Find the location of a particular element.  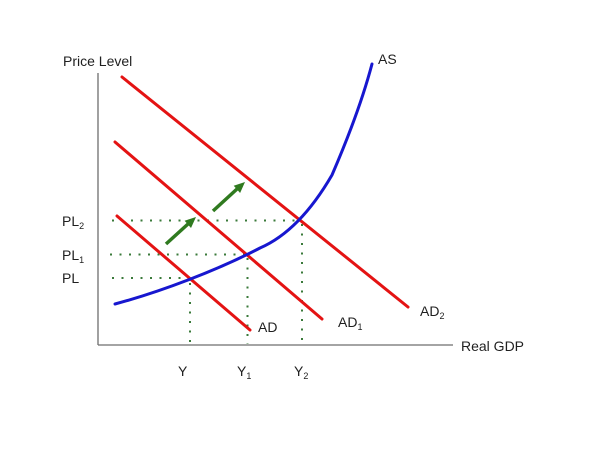

tick-y1: Y1 is located at coordinates (244, 372).